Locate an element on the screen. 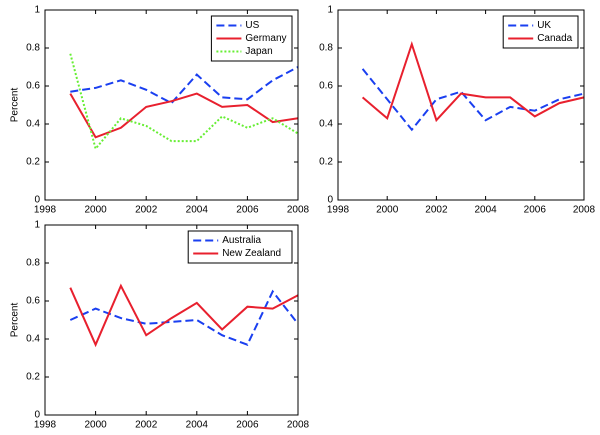 The height and width of the screenshot is (435, 600). legend-label: UK is located at coordinates (544, 25).